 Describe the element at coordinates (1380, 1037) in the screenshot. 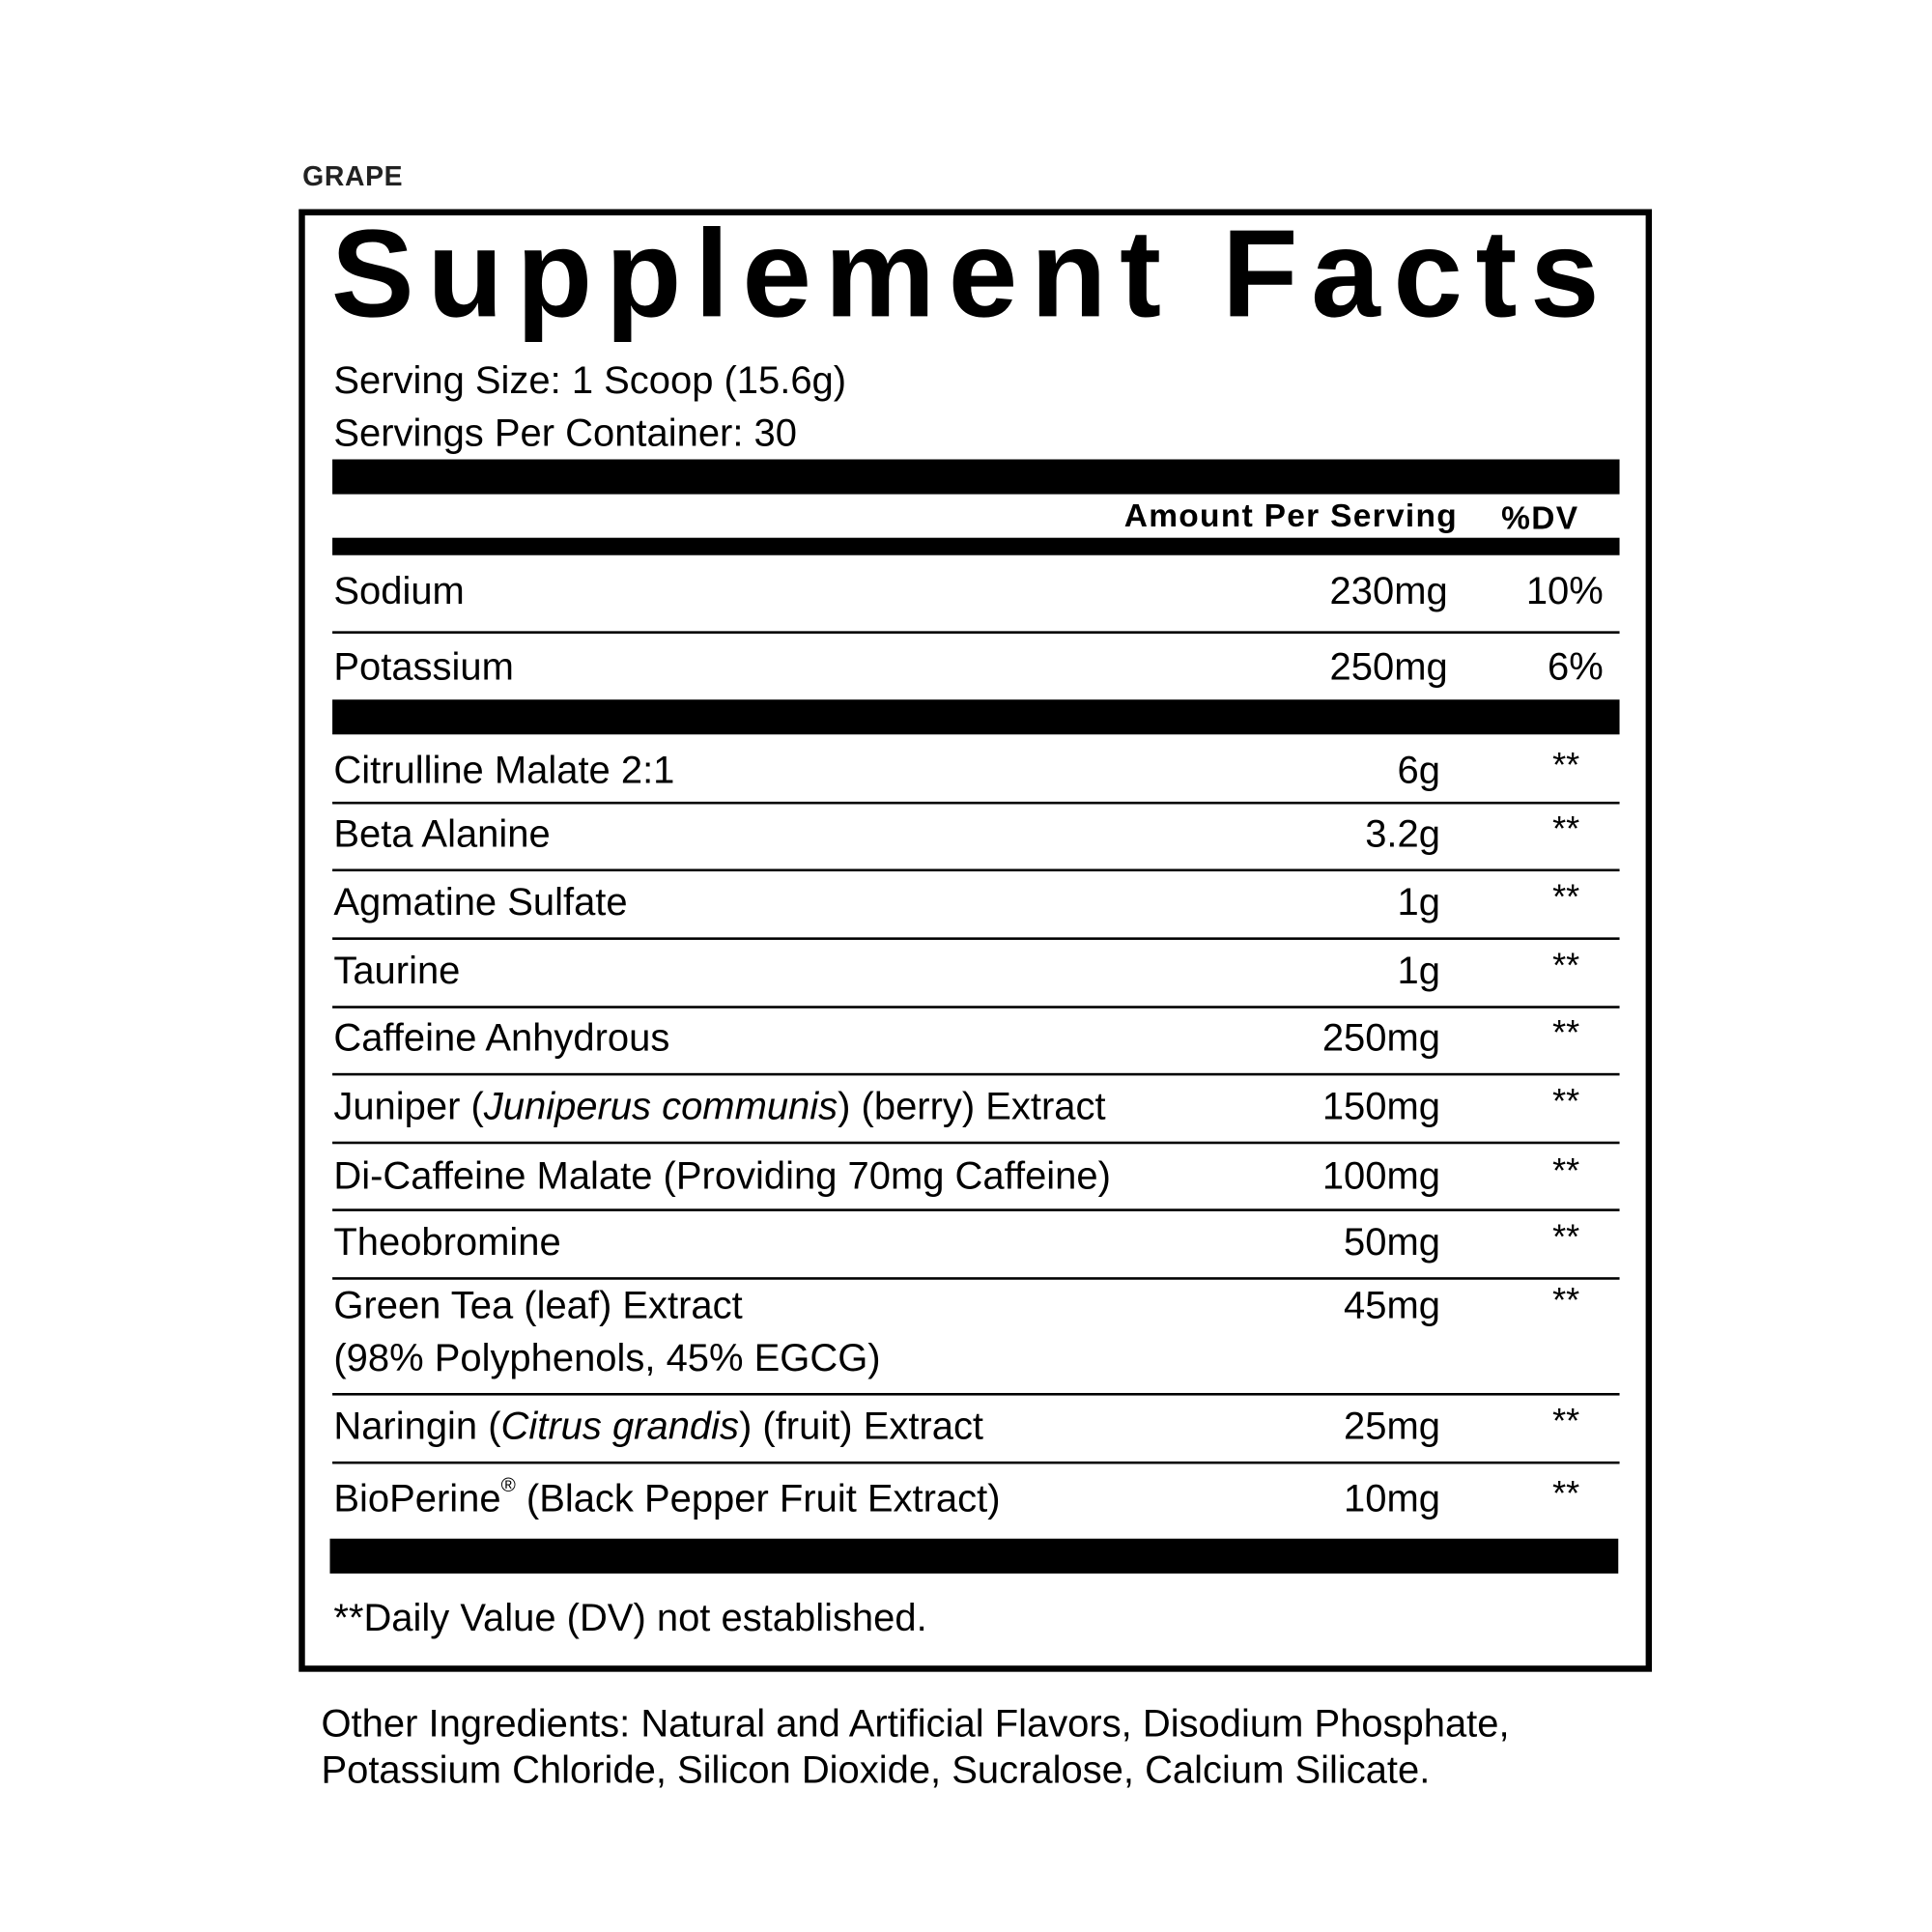

I see `ingredient-amount: 250mg` at that location.